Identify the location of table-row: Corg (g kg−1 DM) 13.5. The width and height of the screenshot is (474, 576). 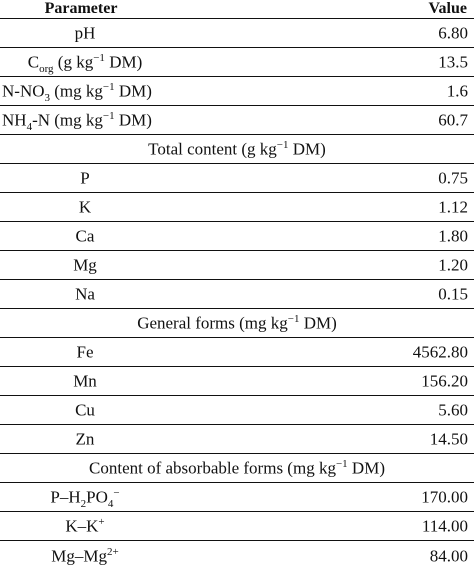
(237, 62).